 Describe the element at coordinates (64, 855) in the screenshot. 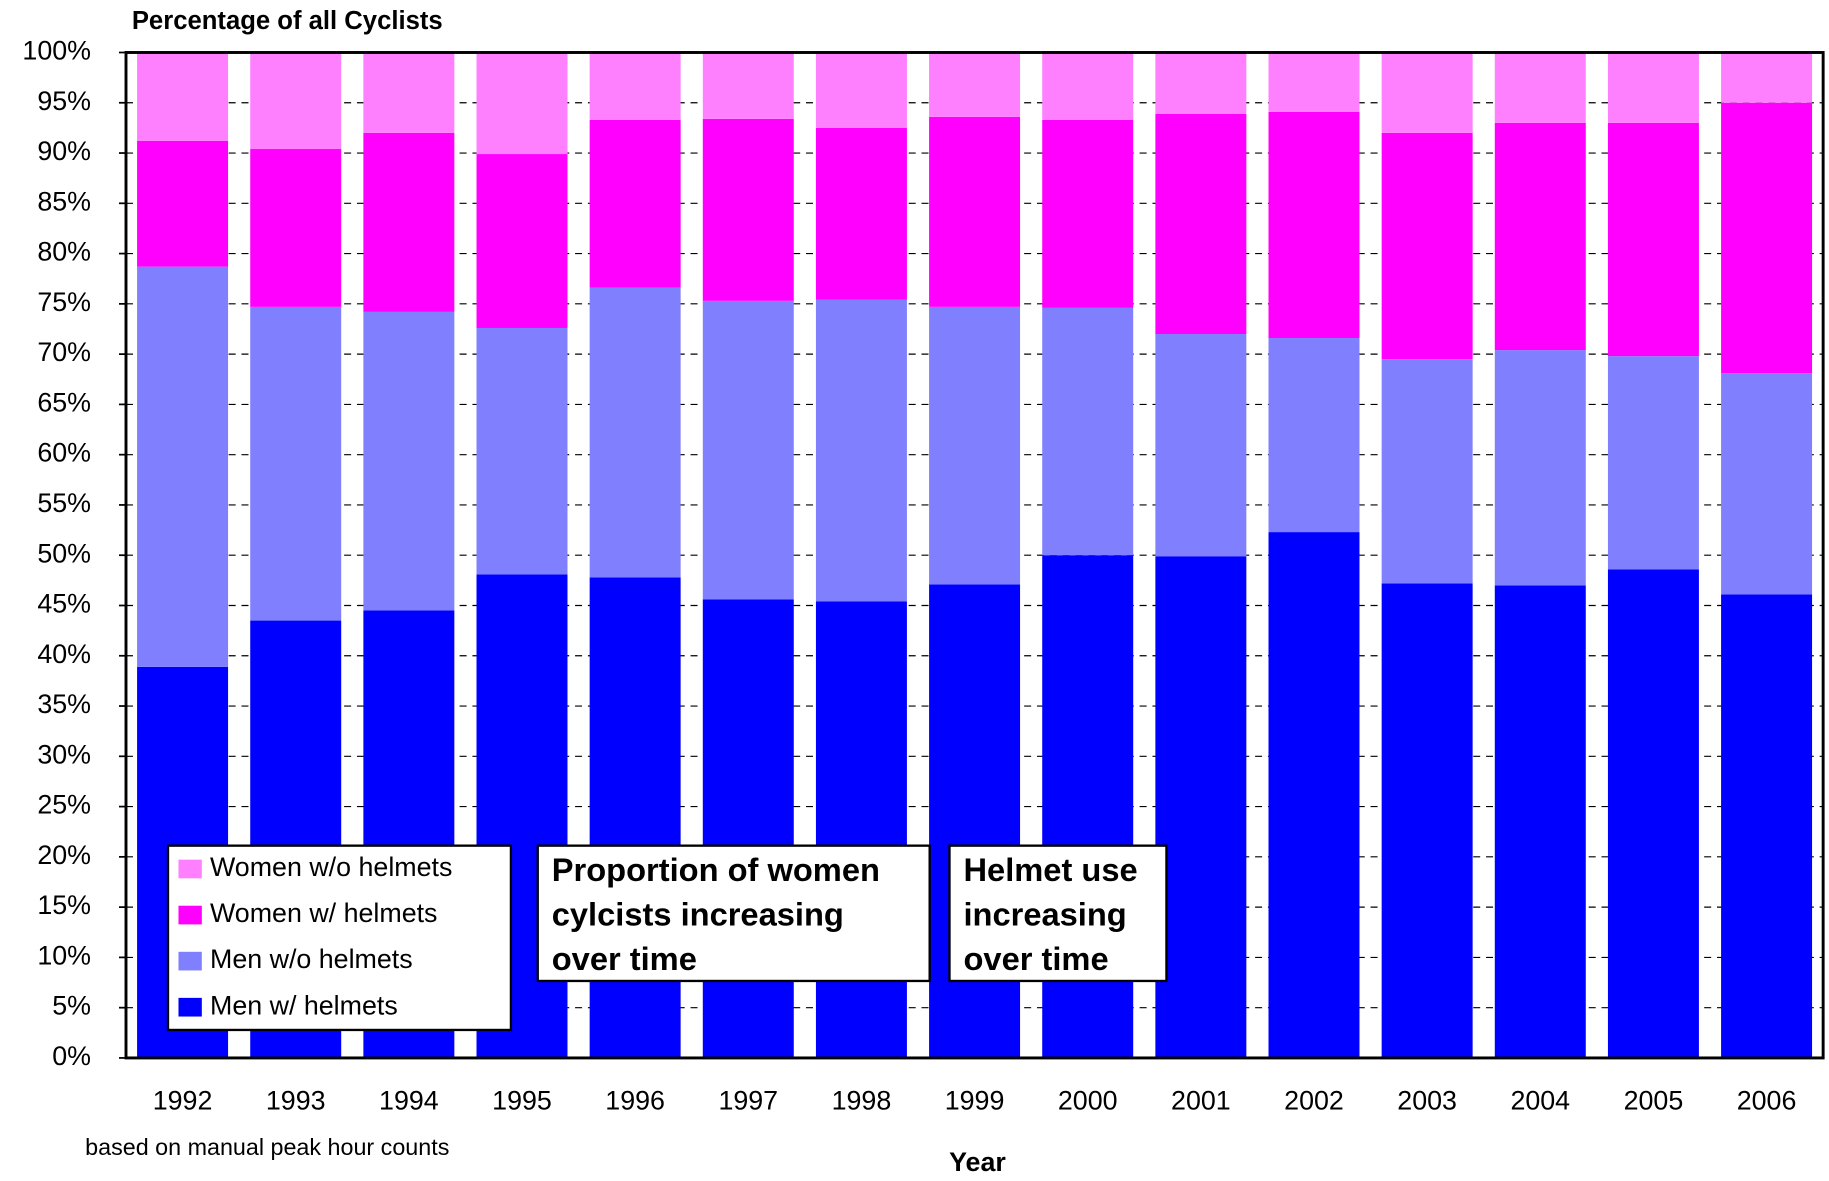

I see `y-tick-label: 20%` at that location.